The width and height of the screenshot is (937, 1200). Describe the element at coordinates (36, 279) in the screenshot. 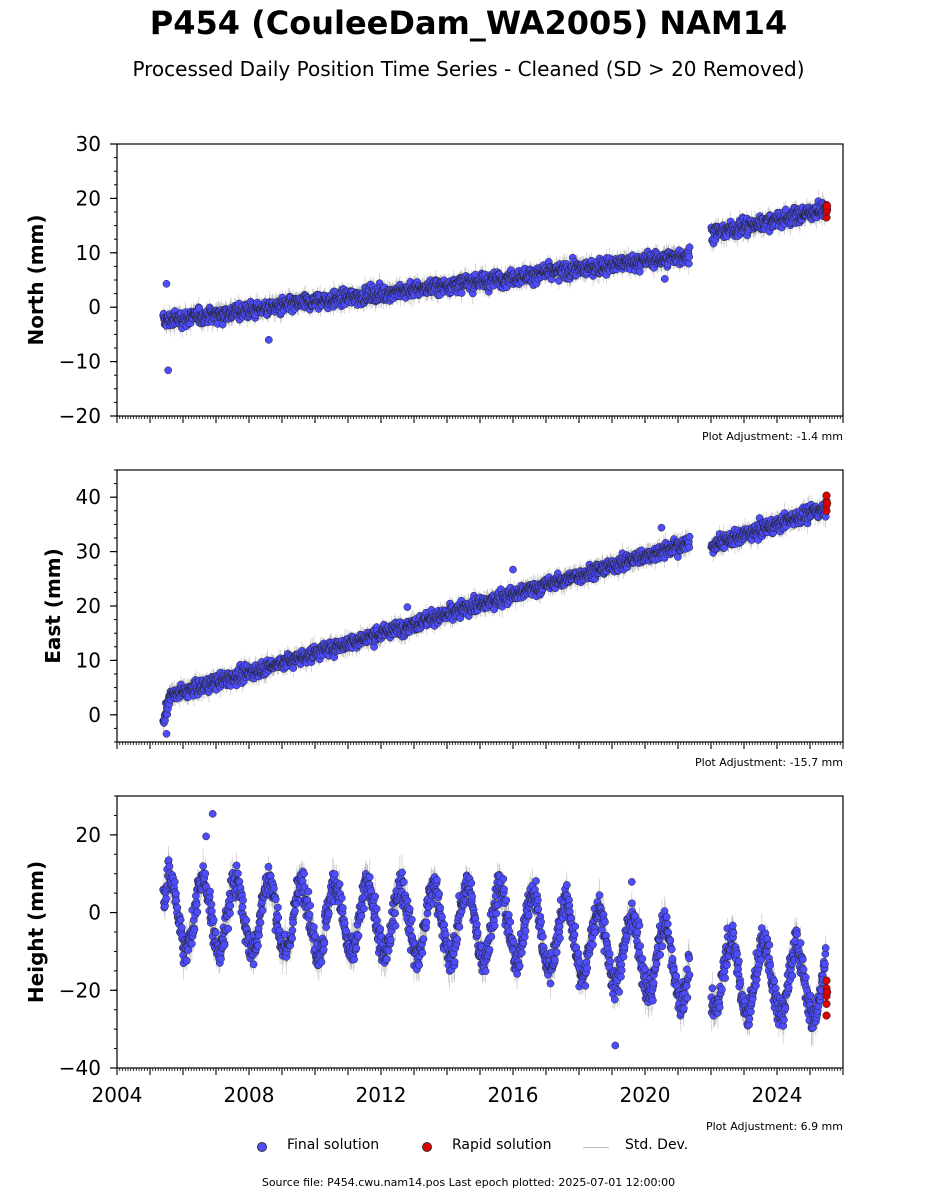

I see `y-axis-label: North (mm)` at that location.